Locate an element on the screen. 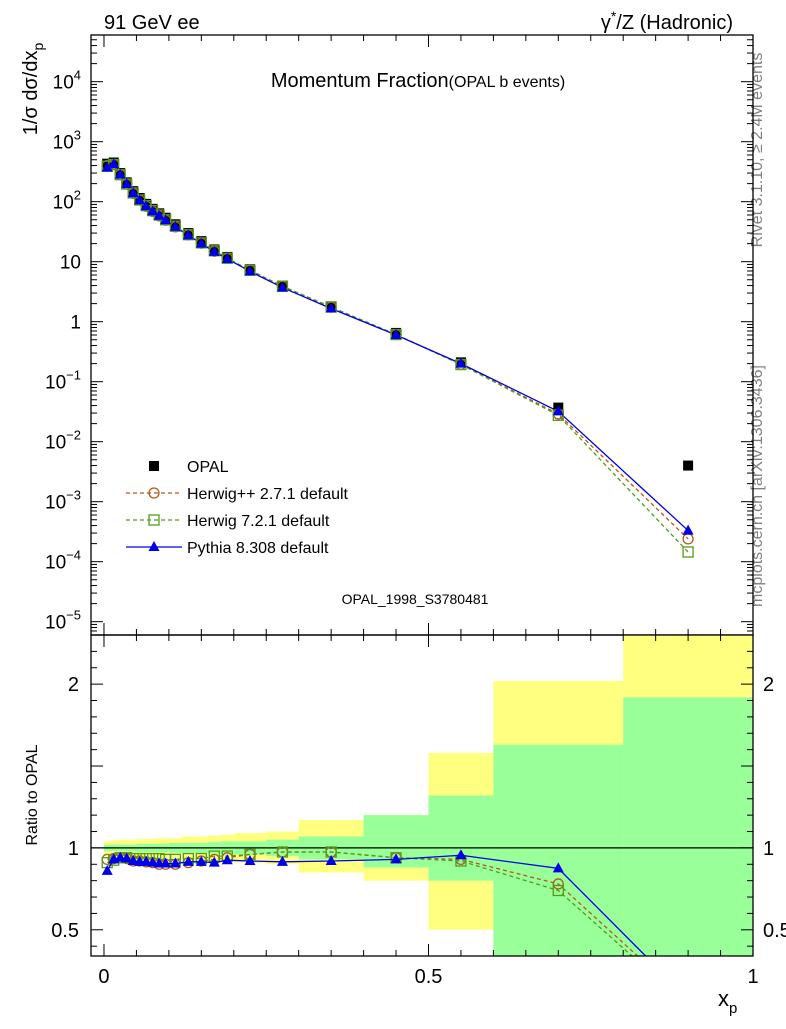 The height and width of the screenshot is (1029, 786). ratio-y-tick-label: 0.5 is located at coordinates (65, 931).